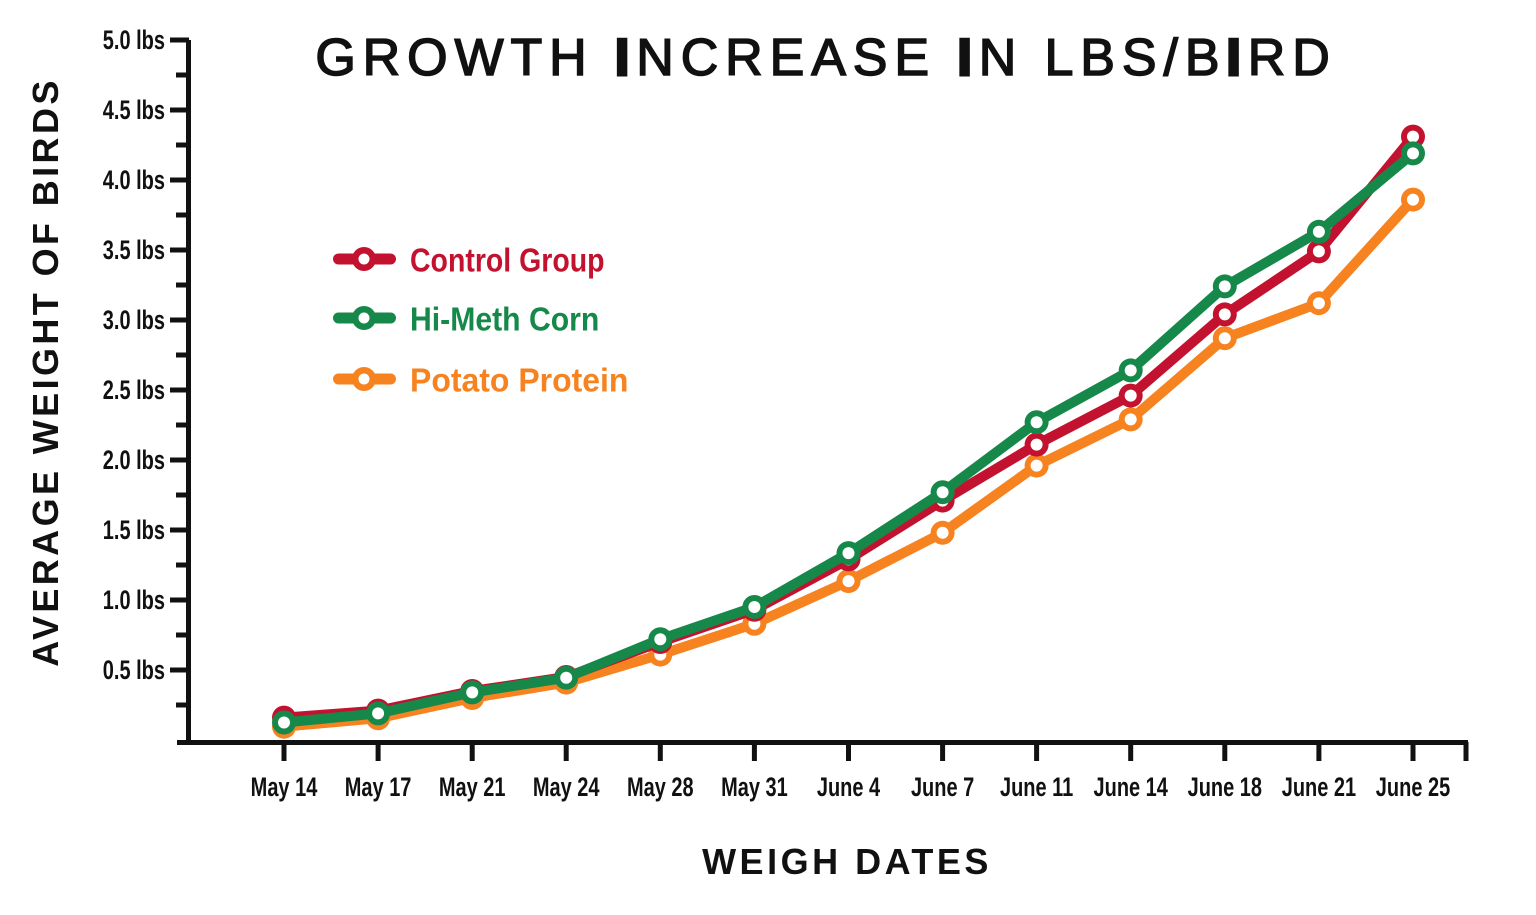  I want to click on svg-text: WEIGH DATES, so click(847, 861).